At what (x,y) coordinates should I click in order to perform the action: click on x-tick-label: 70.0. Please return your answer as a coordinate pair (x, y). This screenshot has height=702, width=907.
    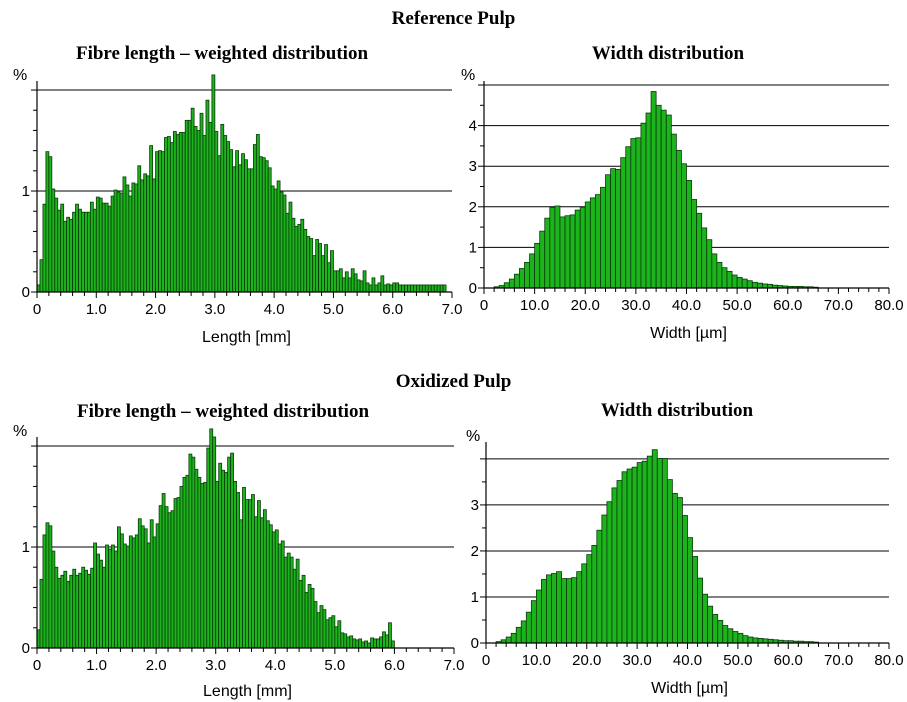
    Looking at the image, I should click on (838, 660).